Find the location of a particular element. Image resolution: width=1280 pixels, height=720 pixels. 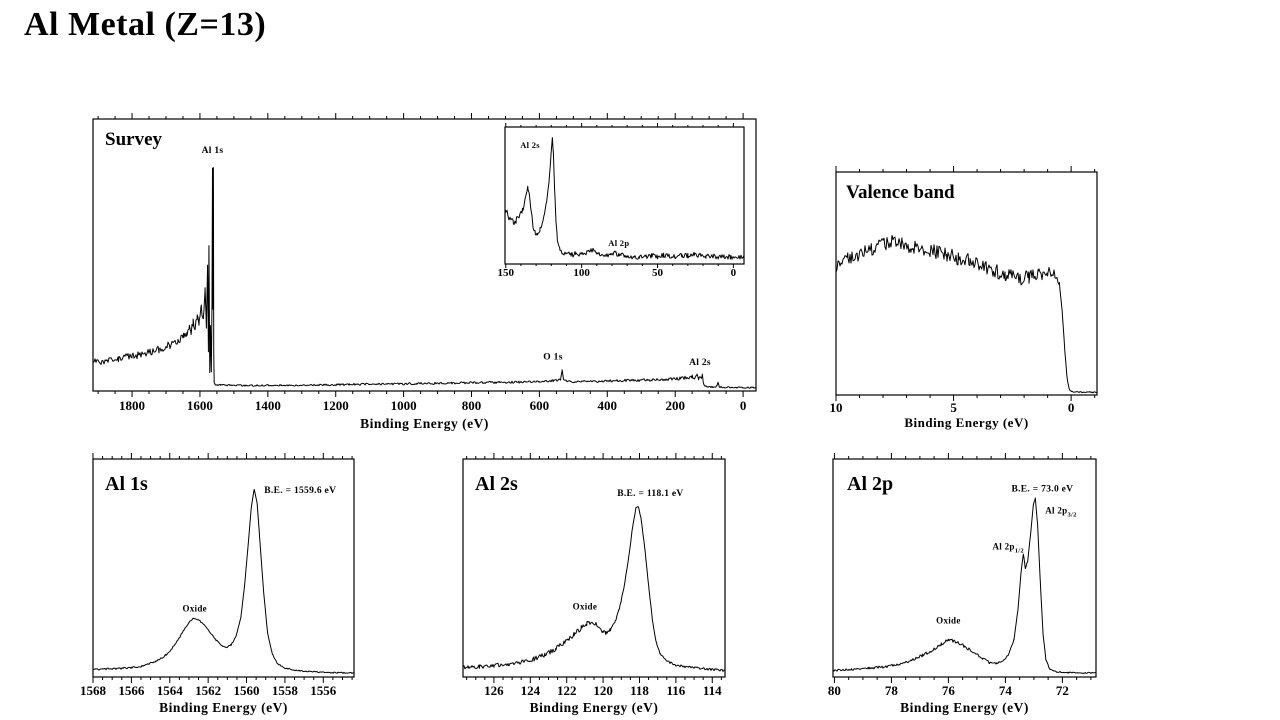

al-1s-x-tick-label: 1566 is located at coordinates (131, 690).